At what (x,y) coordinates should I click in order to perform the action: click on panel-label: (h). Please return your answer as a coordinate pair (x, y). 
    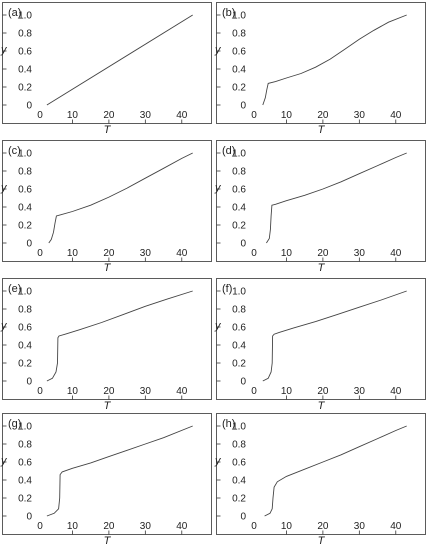
    Looking at the image, I should click on (228, 424).